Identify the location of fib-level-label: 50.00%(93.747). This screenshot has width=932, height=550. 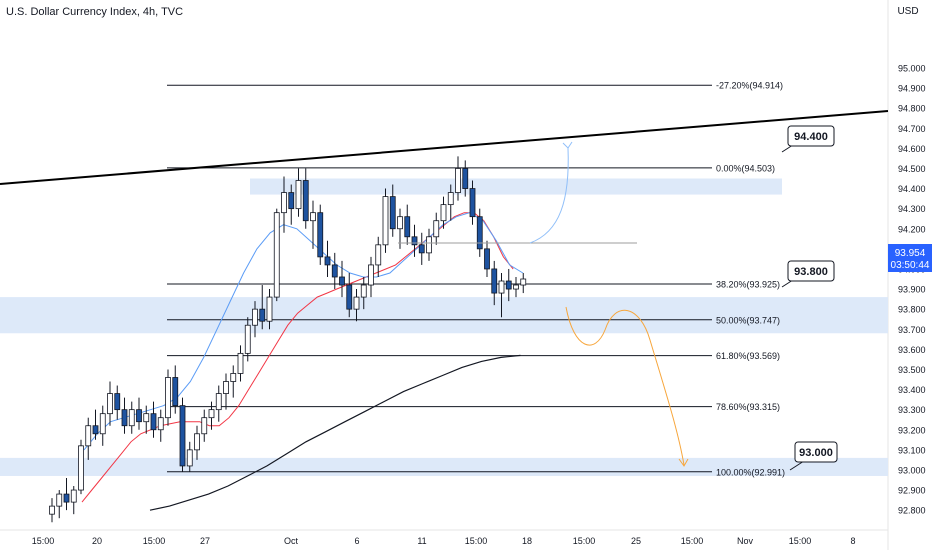
(748, 320).